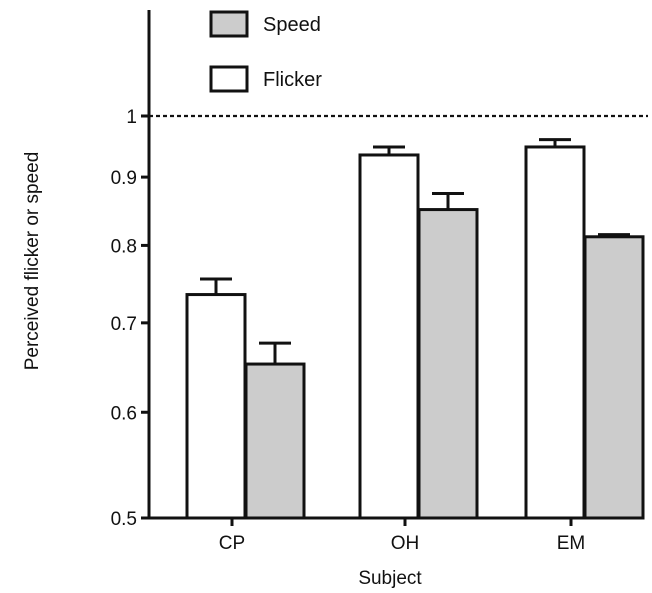  Describe the element at coordinates (216, 406) in the screenshot. I see `bar-flicker-cp` at that location.